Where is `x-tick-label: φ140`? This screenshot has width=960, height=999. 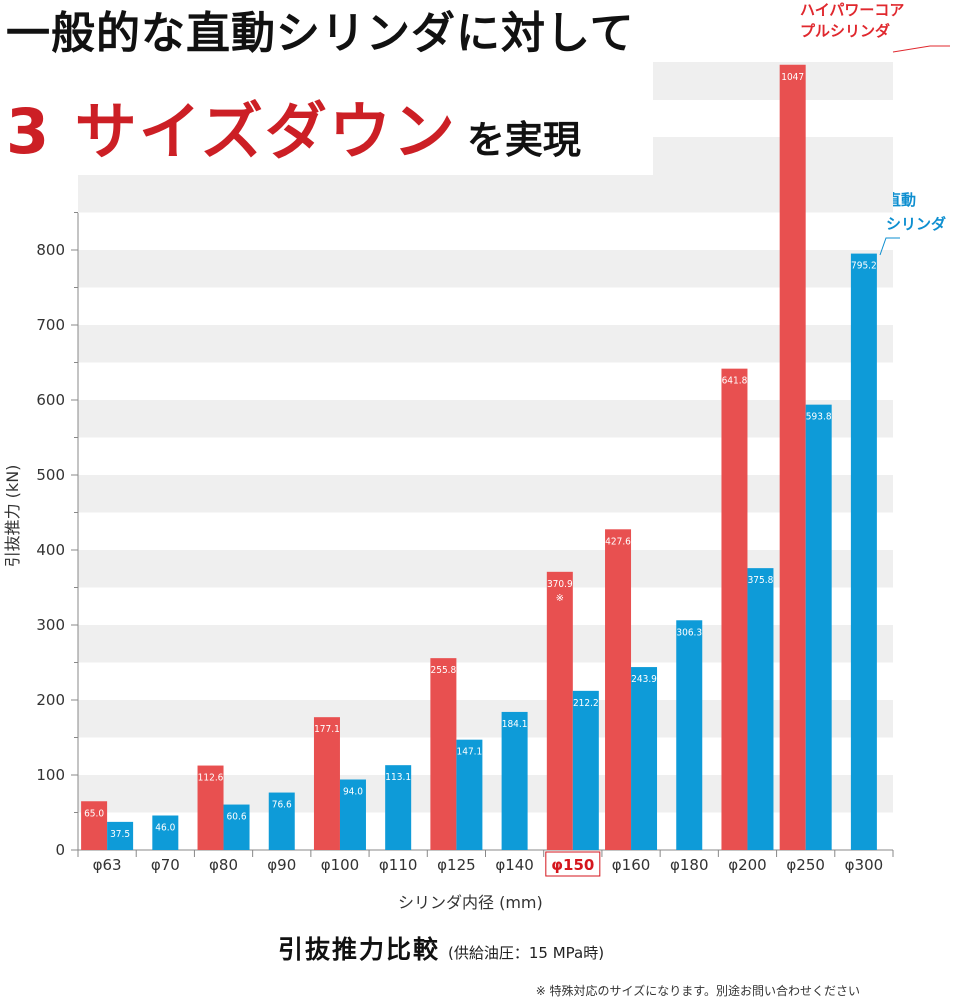 x-tick-label: φ140 is located at coordinates (514, 865).